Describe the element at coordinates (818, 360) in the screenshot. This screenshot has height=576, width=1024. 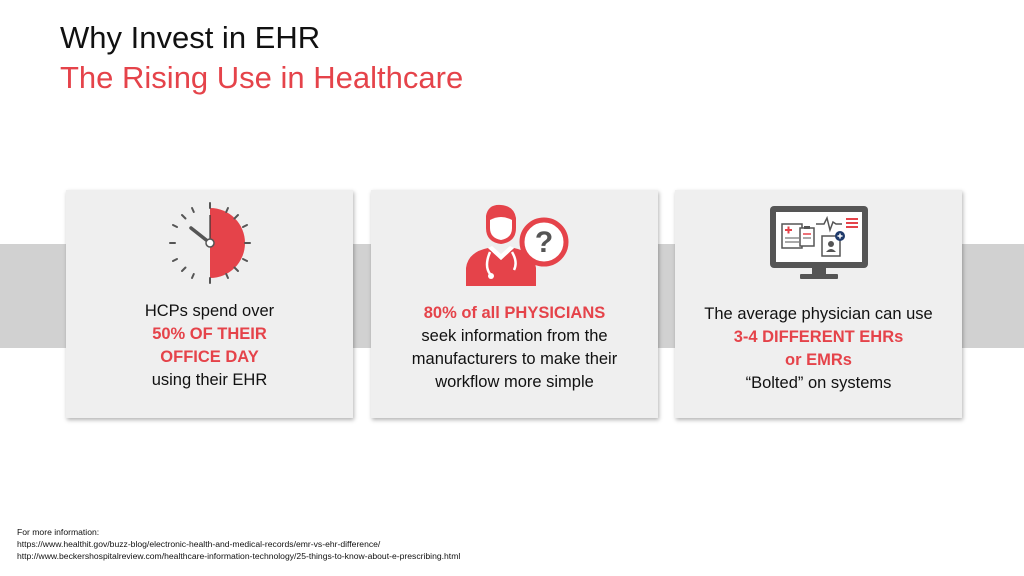
I see `stat-highlight: or EMRs` at that location.